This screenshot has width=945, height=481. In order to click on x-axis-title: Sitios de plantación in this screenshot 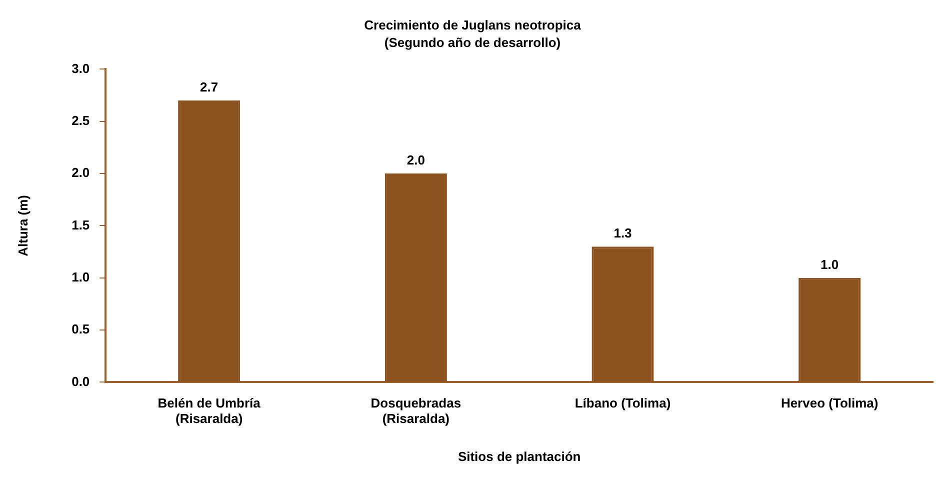, I will do `click(519, 456)`.